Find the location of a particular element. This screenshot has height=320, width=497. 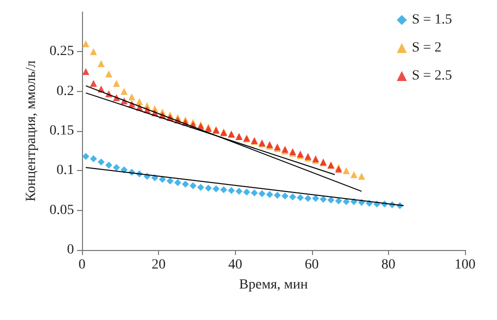

y-tick-label: 0.25 is located at coordinates (62, 52).